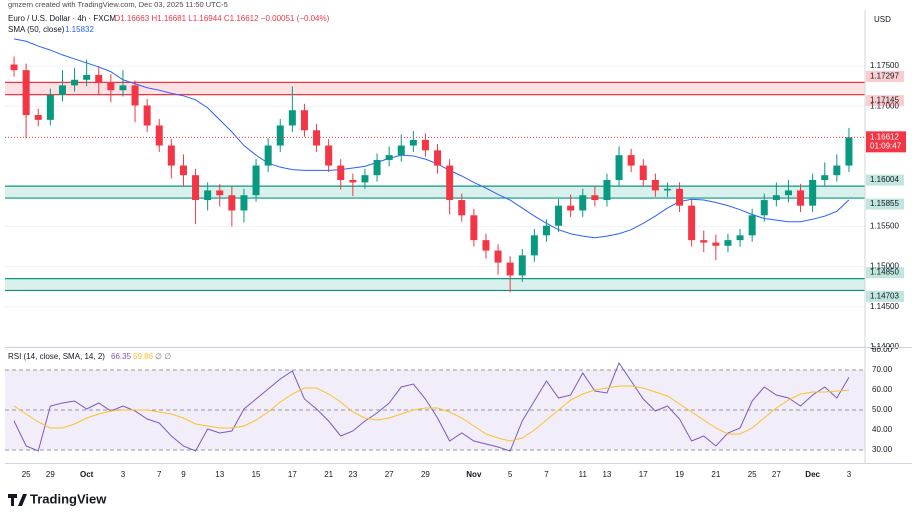 This screenshot has height=513, width=912. What do you see at coordinates (56, 356) in the screenshot?
I see `rsi-legend: RSI (14, close, SMA, 14, 2)` at bounding box center [56, 356].